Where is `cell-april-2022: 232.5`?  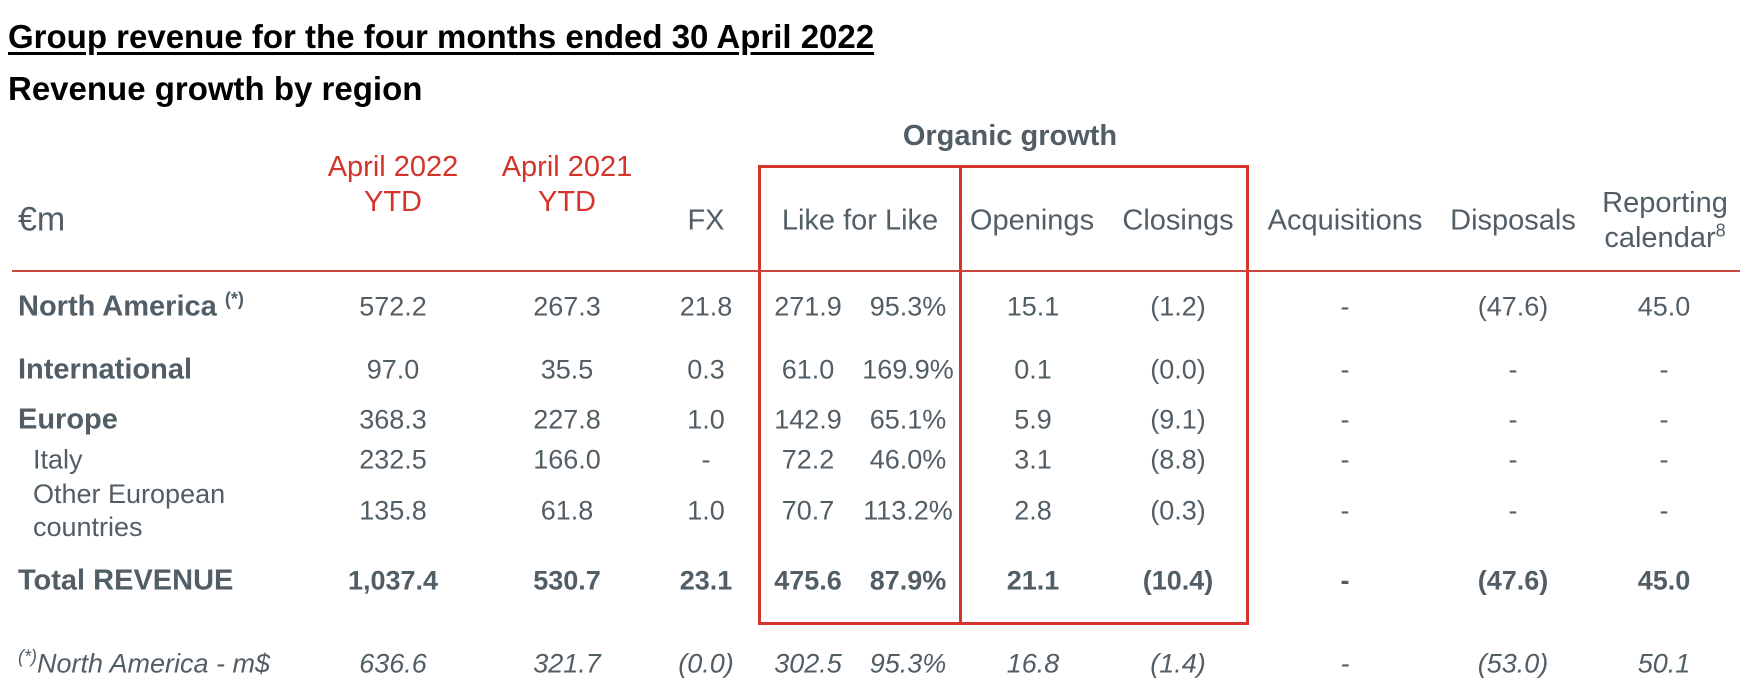
cell-april-2022: 232.5 is located at coordinates (393, 459).